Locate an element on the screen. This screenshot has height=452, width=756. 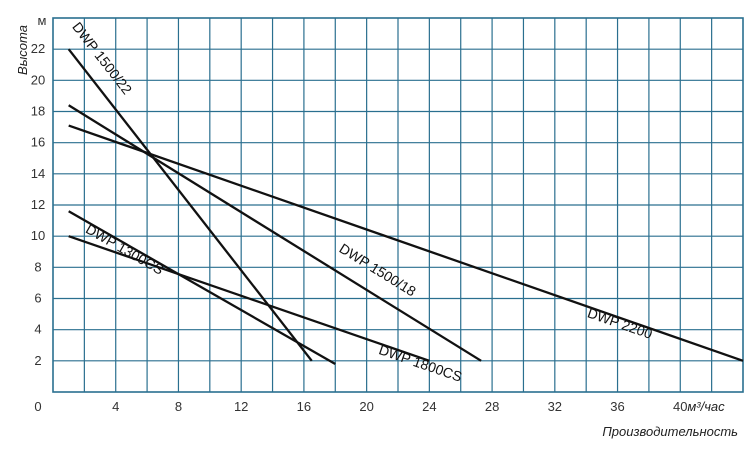
origin-label: 0 is located at coordinates (37, 406).